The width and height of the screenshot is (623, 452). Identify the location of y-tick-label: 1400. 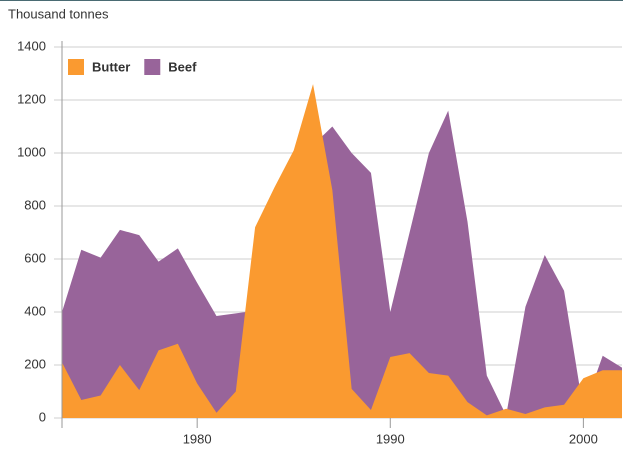
(31, 45).